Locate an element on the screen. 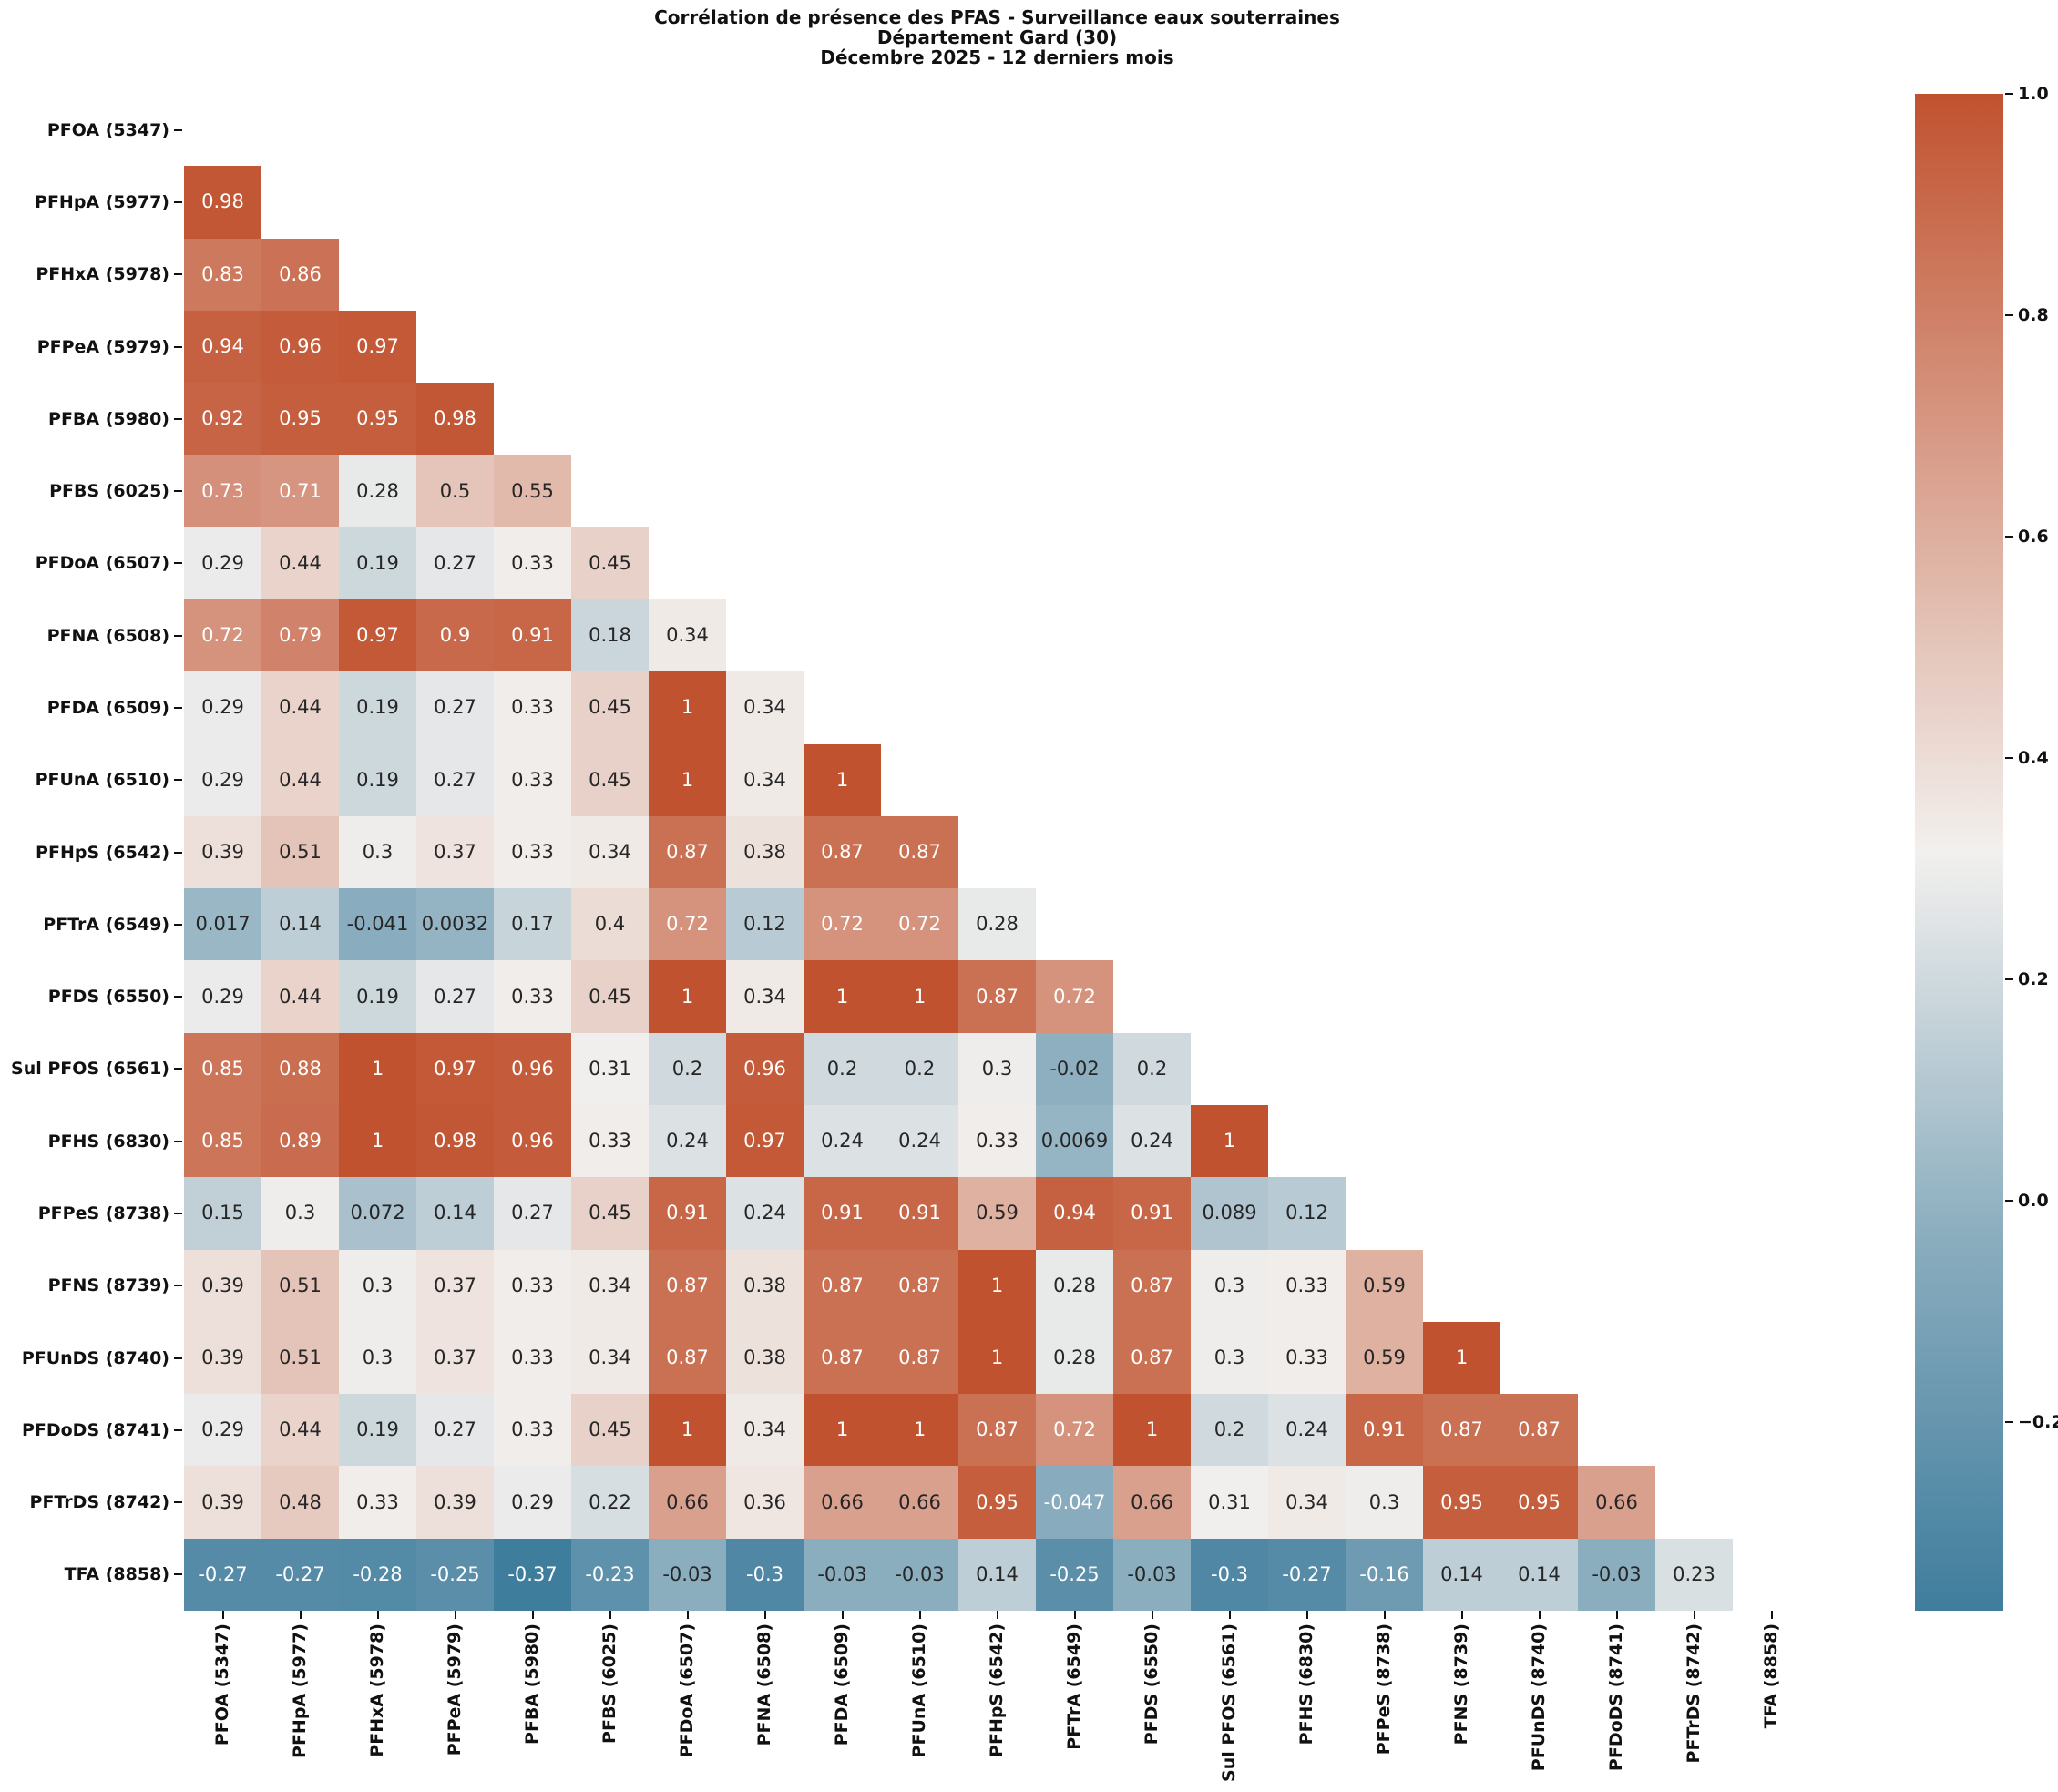 The width and height of the screenshot is (2058, 1792). heatmap-cell: 0.24 is located at coordinates (1152, 1141).